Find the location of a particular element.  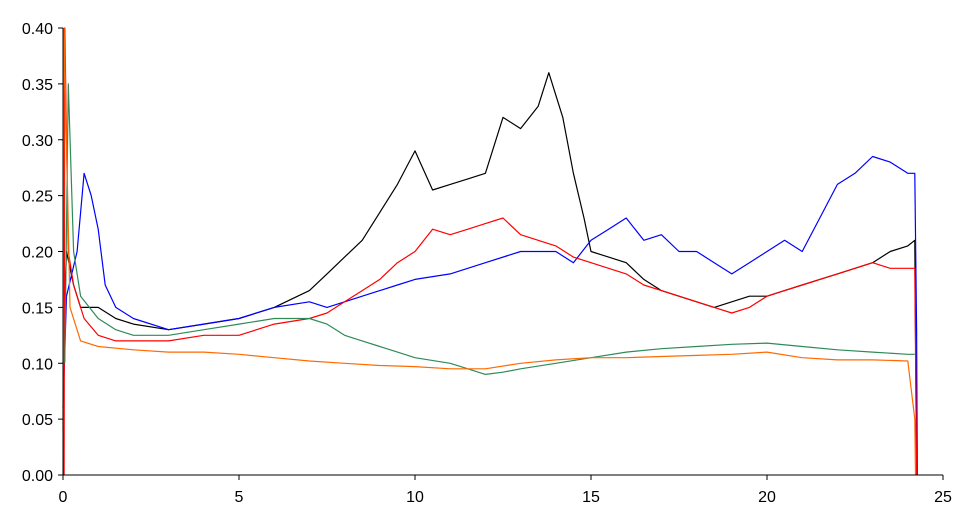

y-tick-label: 0.30 is located at coordinates (37, 141).